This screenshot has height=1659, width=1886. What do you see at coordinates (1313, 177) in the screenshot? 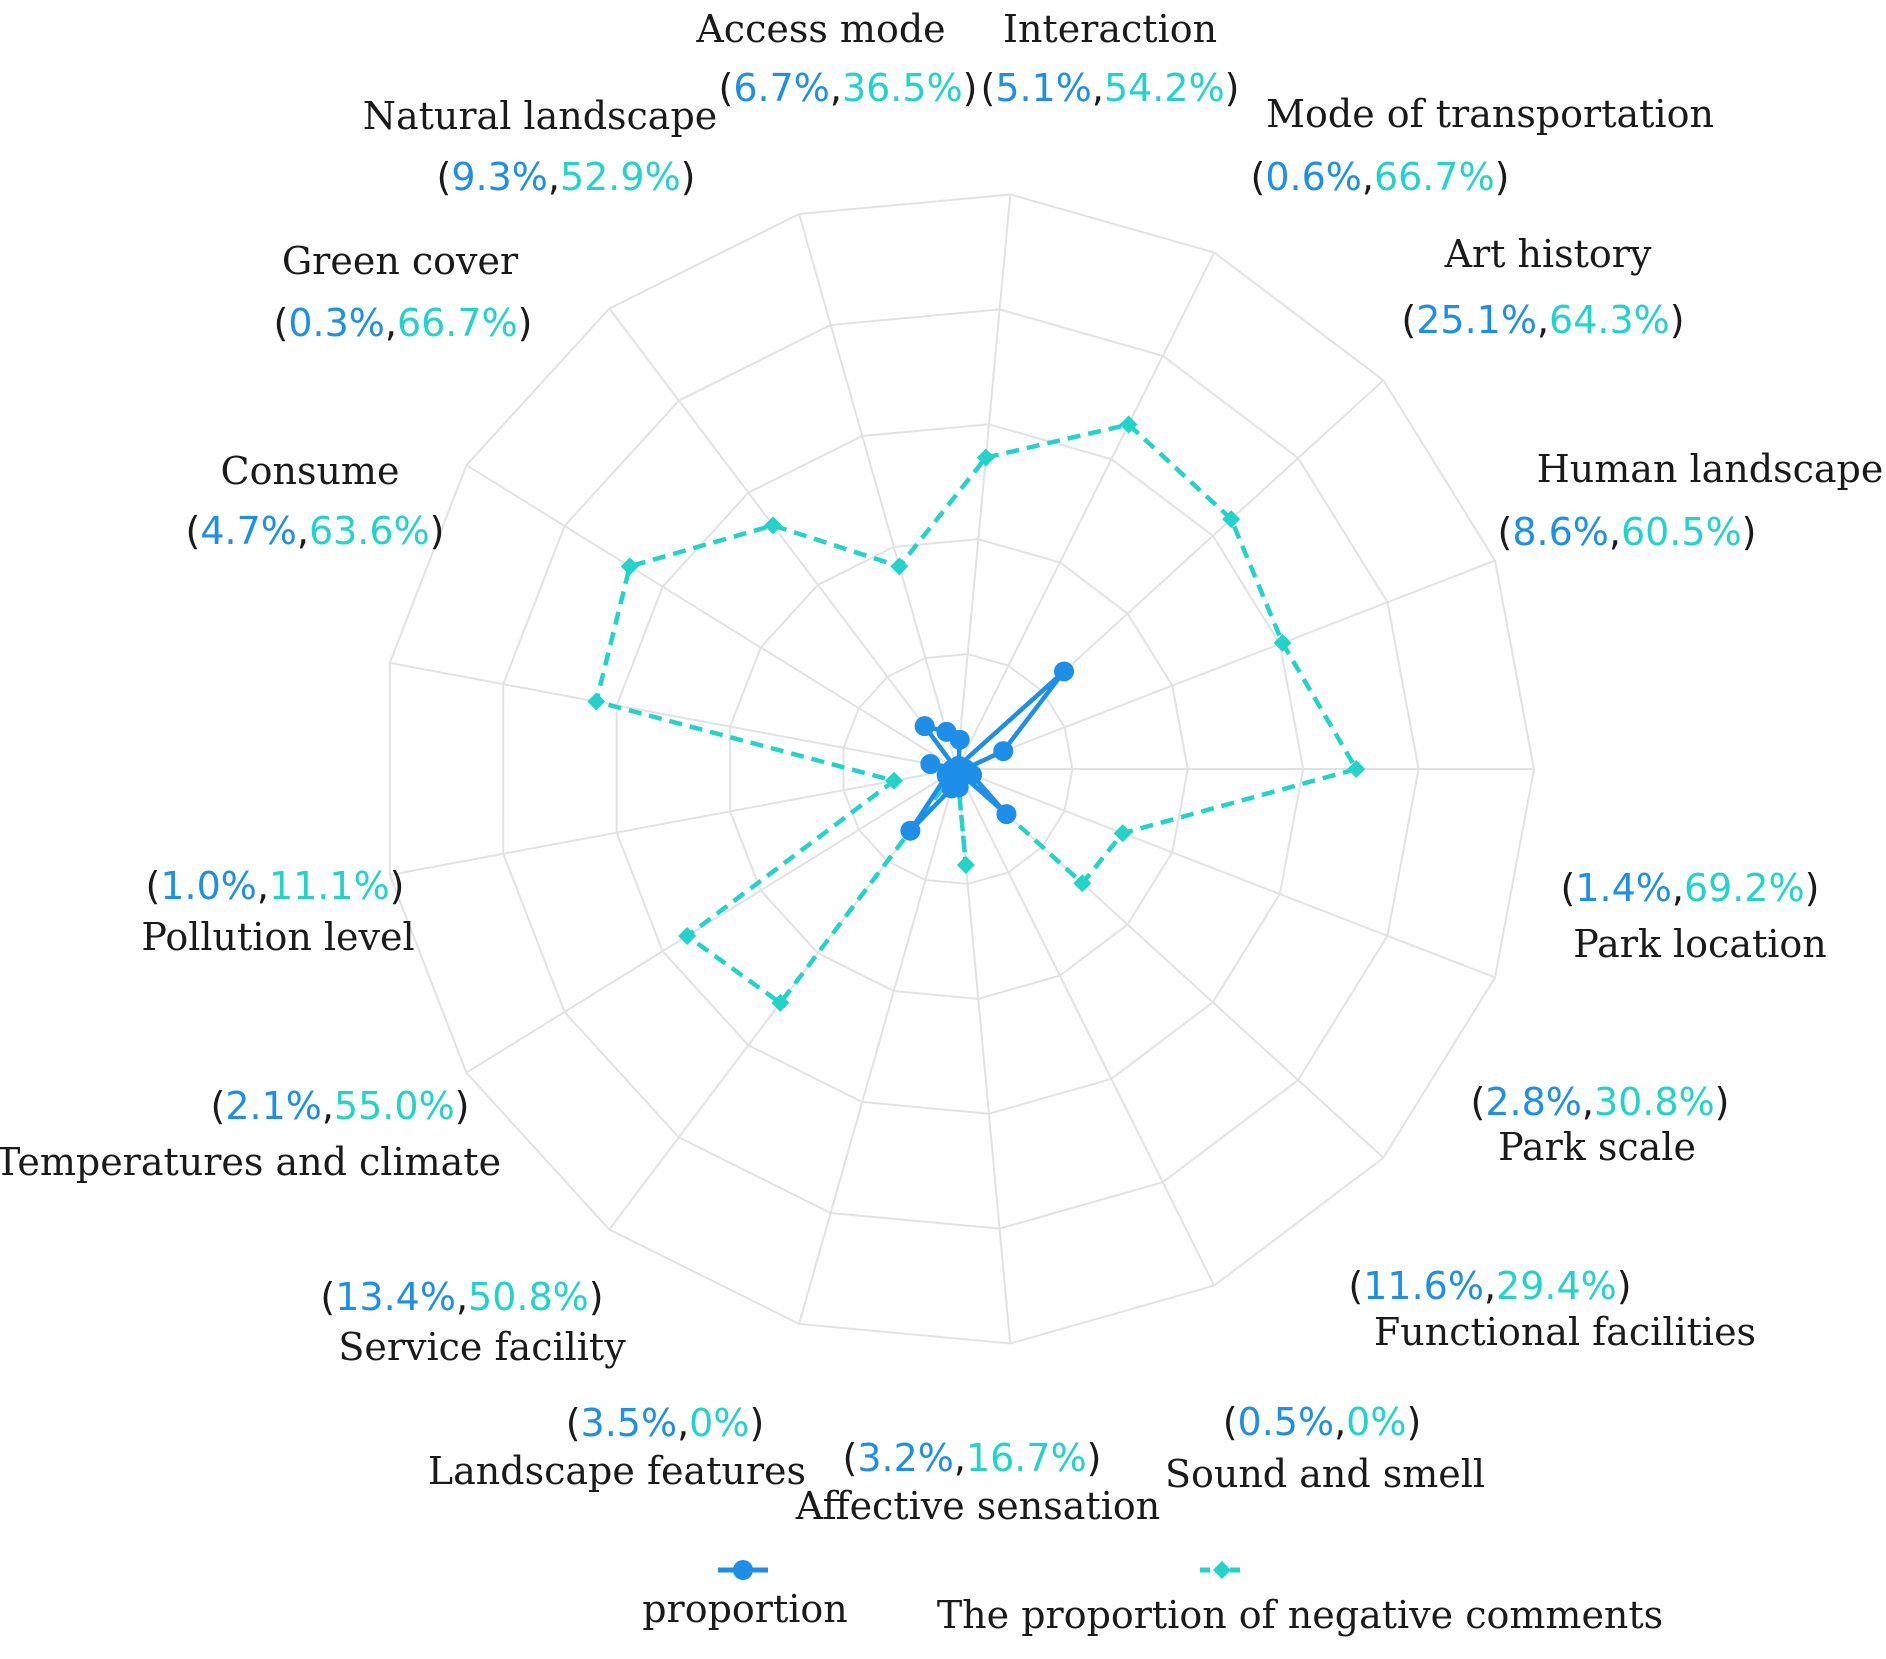
I see `proportion-value: 0.6%` at bounding box center [1313, 177].